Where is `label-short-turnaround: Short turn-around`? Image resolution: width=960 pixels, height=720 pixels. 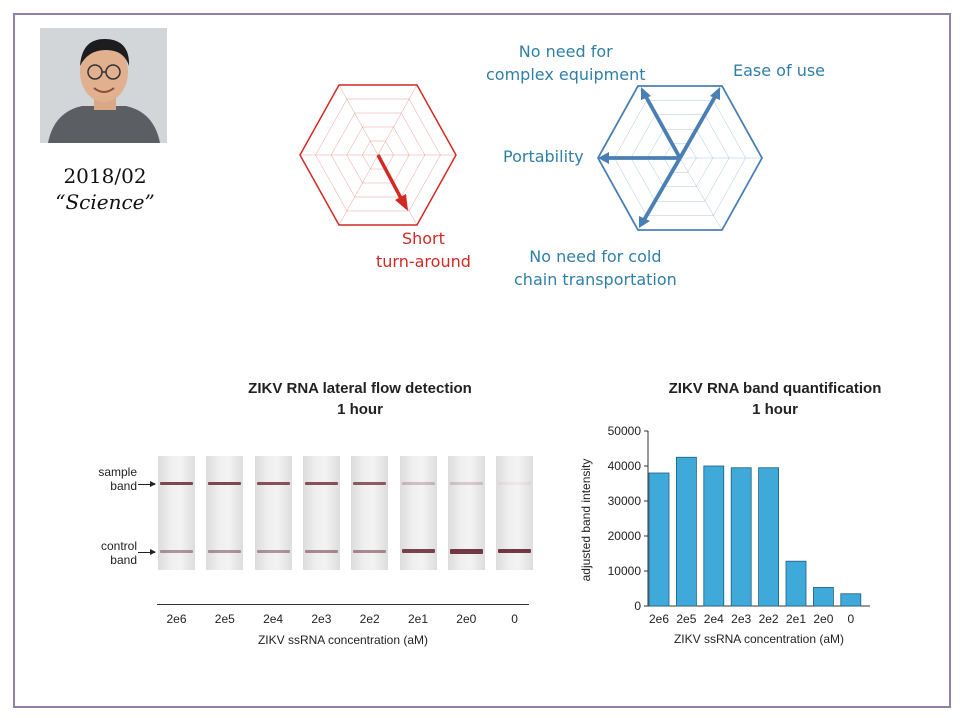
label-short-turnaround: Short turn-around is located at coordinates (423, 250).